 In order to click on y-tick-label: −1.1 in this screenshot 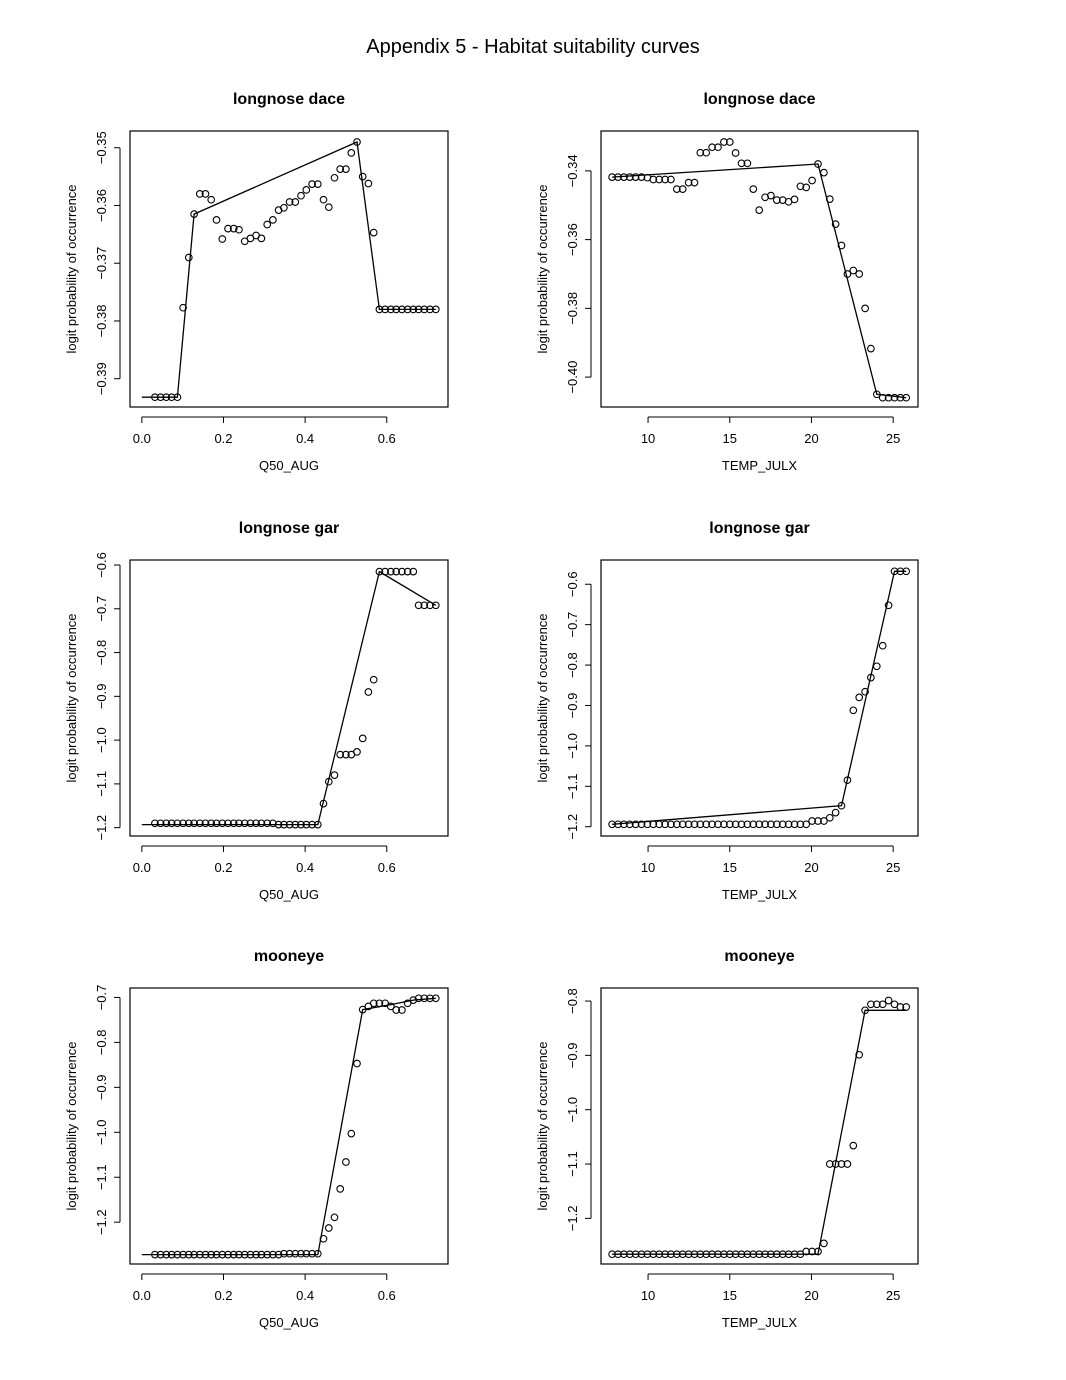, I will do `click(101, 784)`.